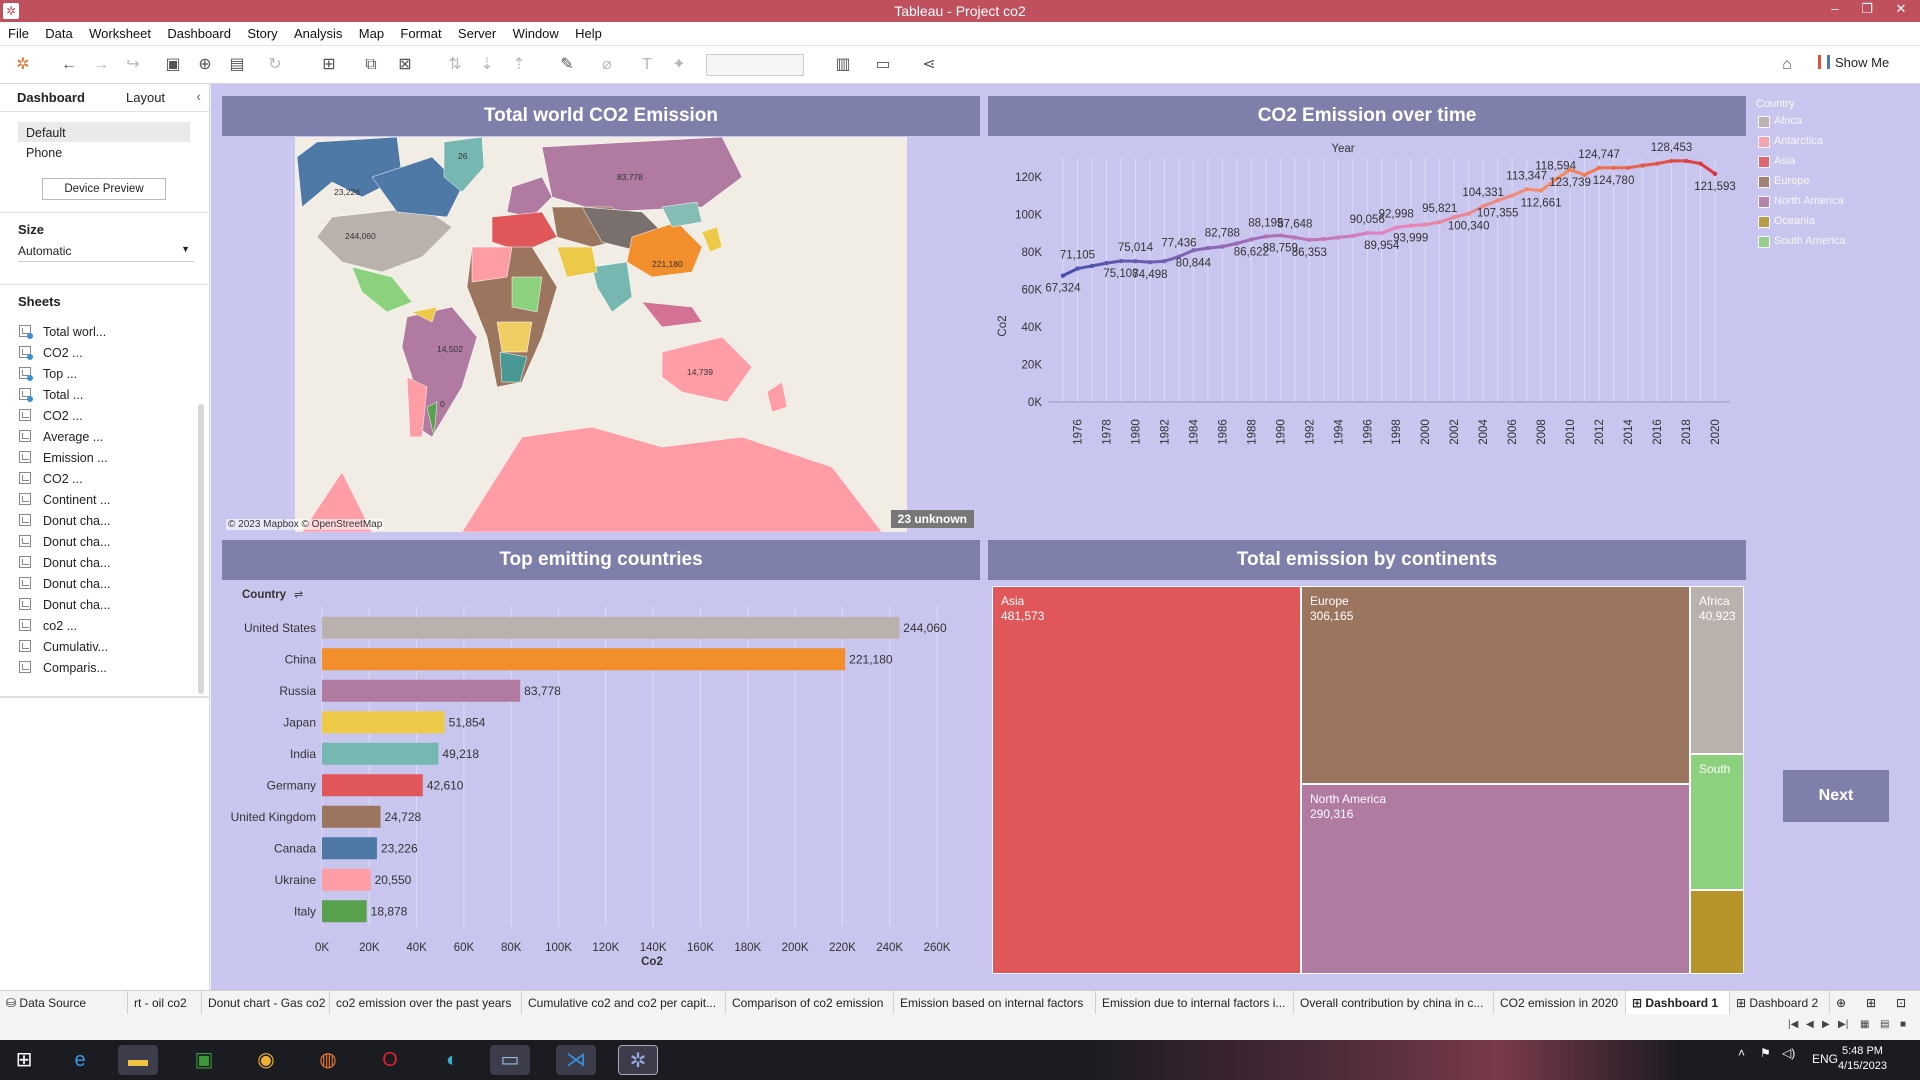  What do you see at coordinates (64, 1003) in the screenshot?
I see `tab-data-source: ⛁ Data Source` at bounding box center [64, 1003].